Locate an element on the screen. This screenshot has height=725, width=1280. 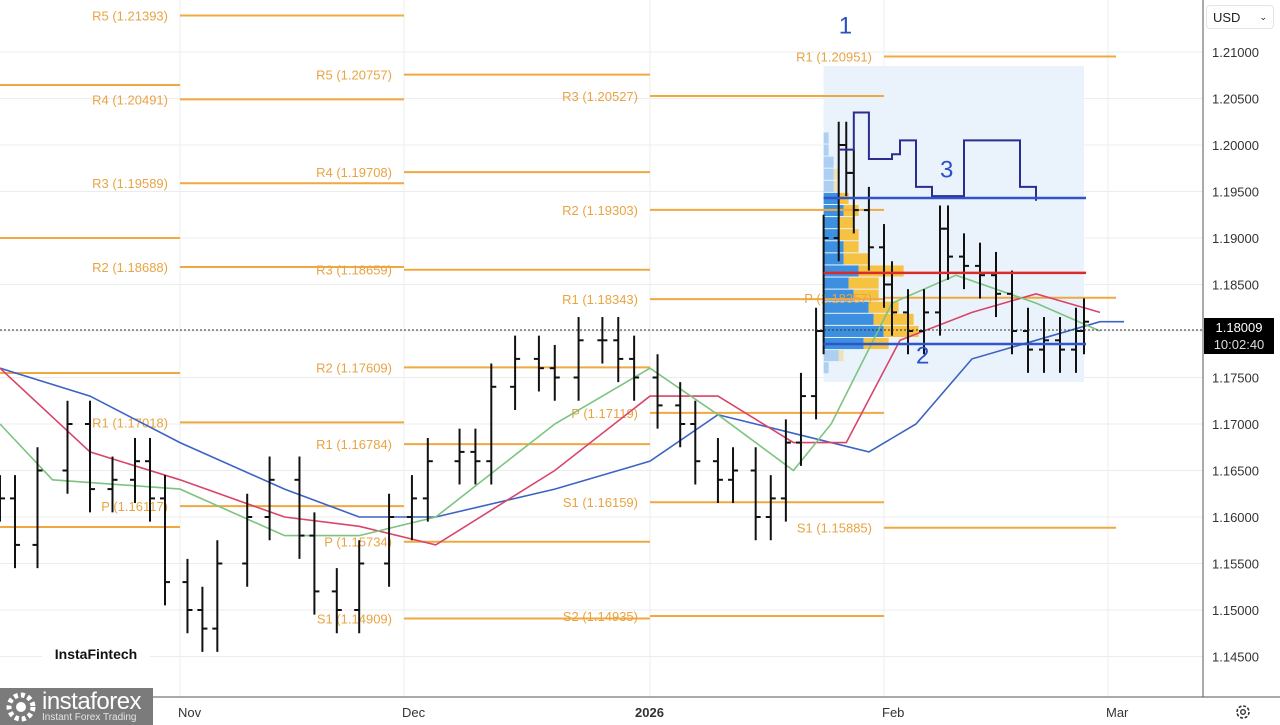
price-tick-label: 1.19500 is located at coordinates (1235, 192).